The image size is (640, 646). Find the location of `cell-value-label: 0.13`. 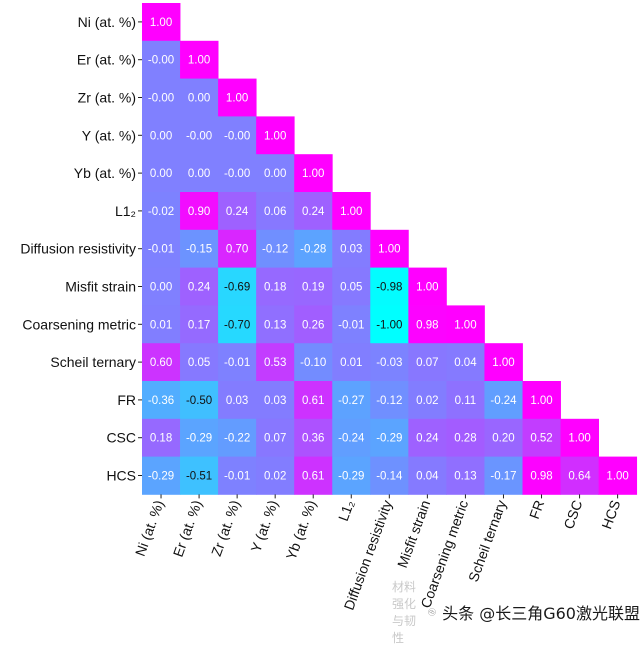

cell-value-label: 0.13 is located at coordinates (465, 477).